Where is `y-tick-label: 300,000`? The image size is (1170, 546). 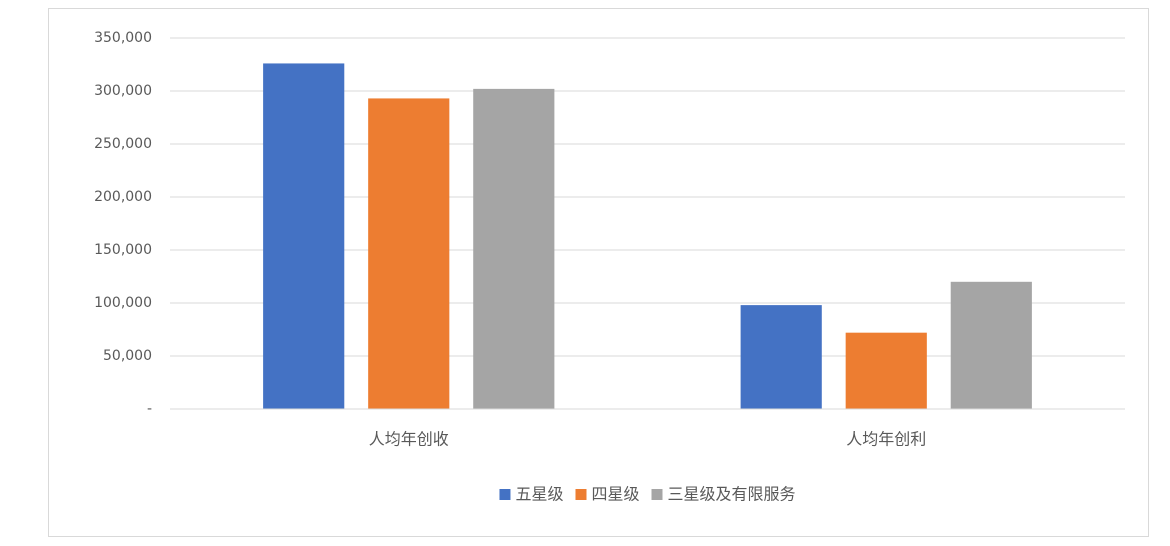
y-tick-label: 300,000 is located at coordinates (123, 91).